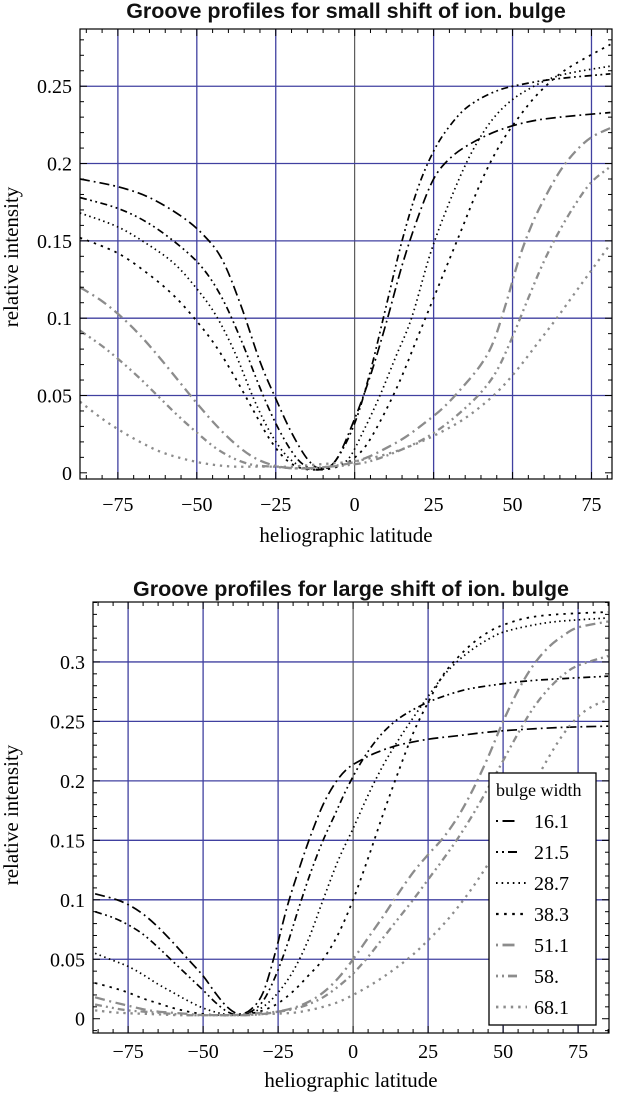  I want to click on legend-label: 51.1, so click(551, 946).